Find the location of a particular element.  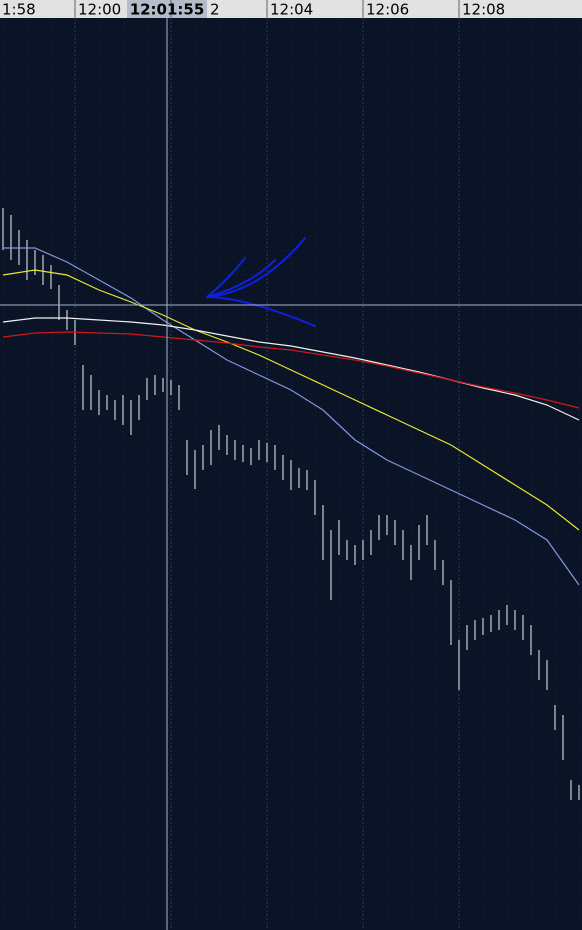

crosshair-label: 12:01:55 is located at coordinates (167, 10).